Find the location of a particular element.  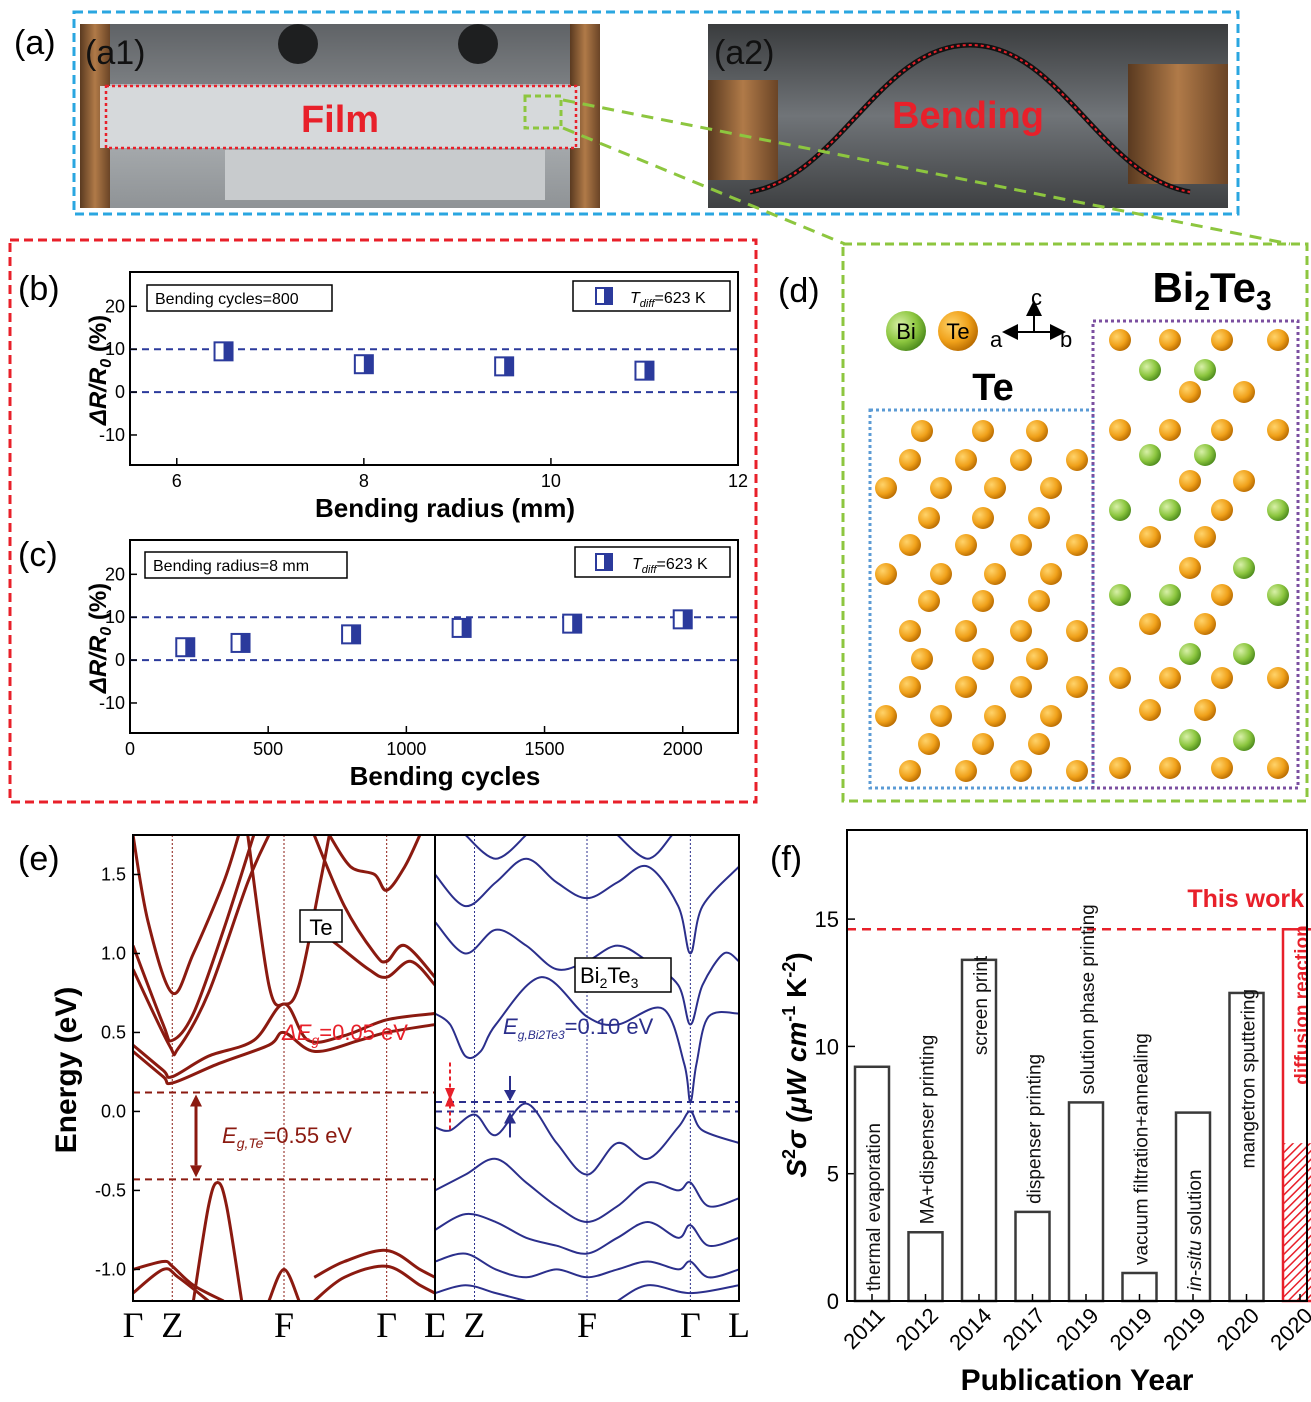

panel-a-frame is located at coordinates (656, 113).